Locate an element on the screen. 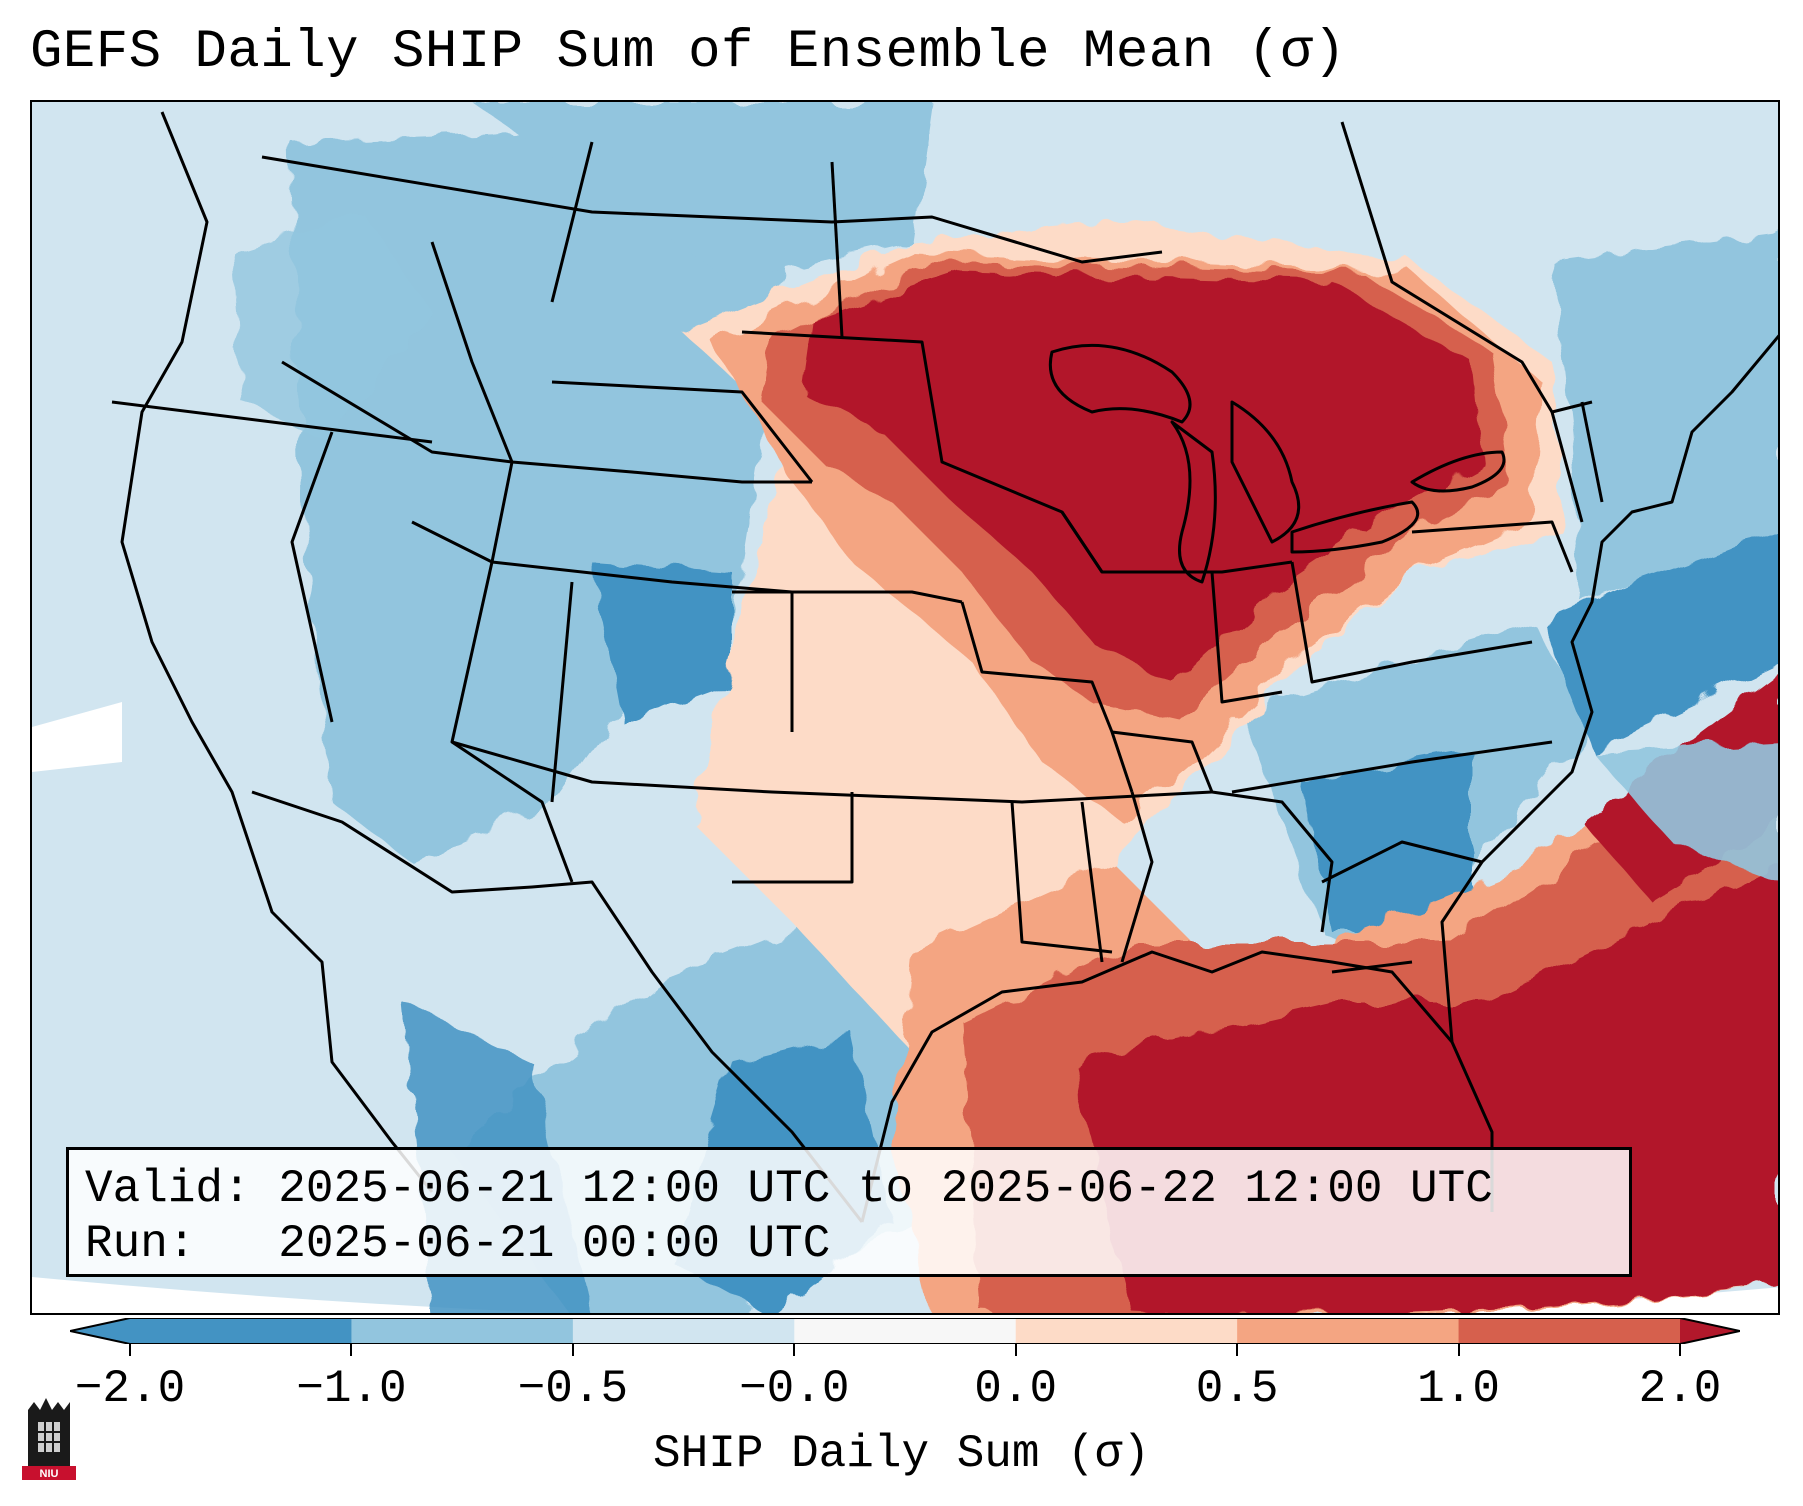 Image resolution: width=1803 pixels, height=1506 pixels. colorbar-tick-label: 0.0 is located at coordinates (1016, 1389).